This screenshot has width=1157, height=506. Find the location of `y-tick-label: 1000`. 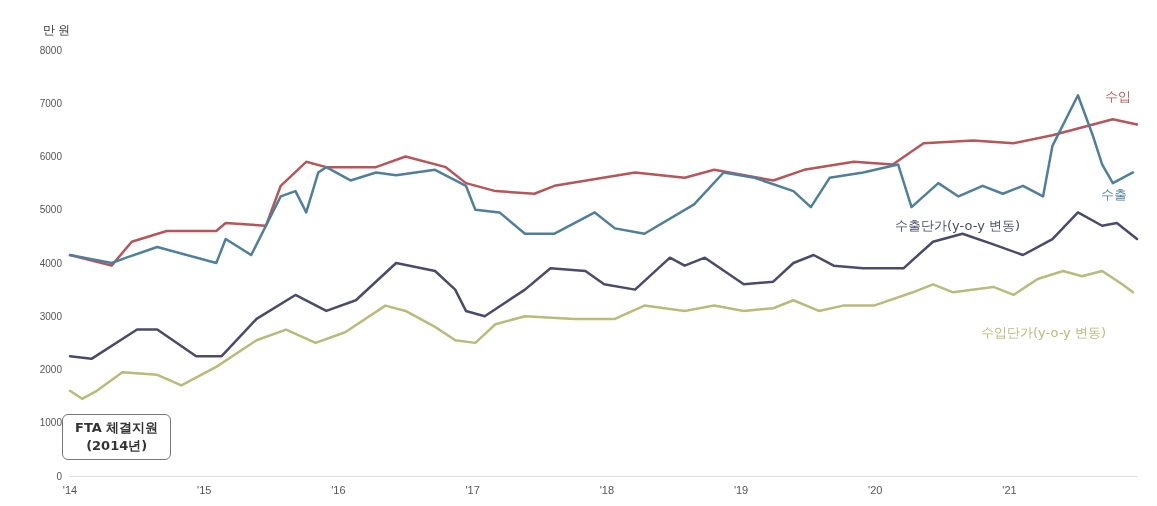

y-tick-label: 1000 is located at coordinates (51, 423).